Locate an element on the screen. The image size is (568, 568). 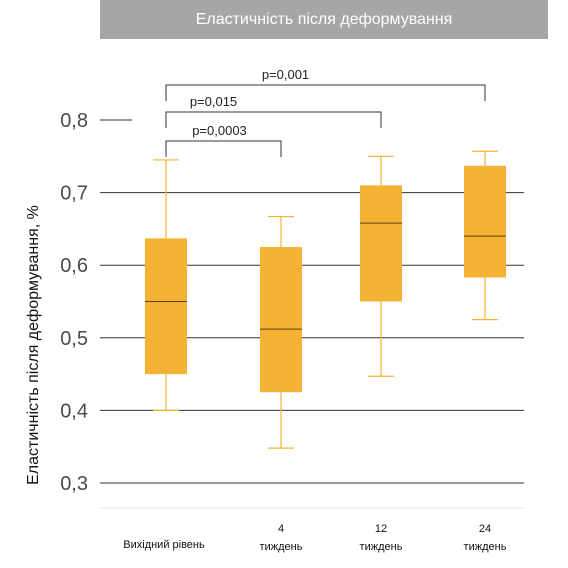
y-tick-label: 0,7 is located at coordinates (74, 194).